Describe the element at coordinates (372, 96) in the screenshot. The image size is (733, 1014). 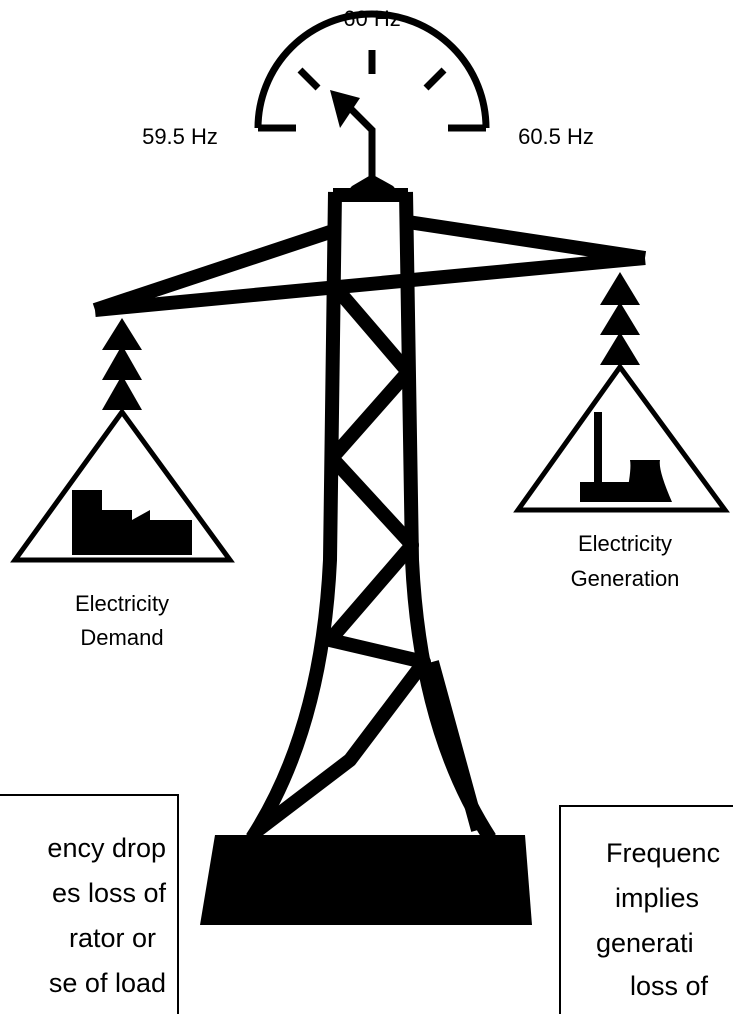
I see `gauge` at that location.